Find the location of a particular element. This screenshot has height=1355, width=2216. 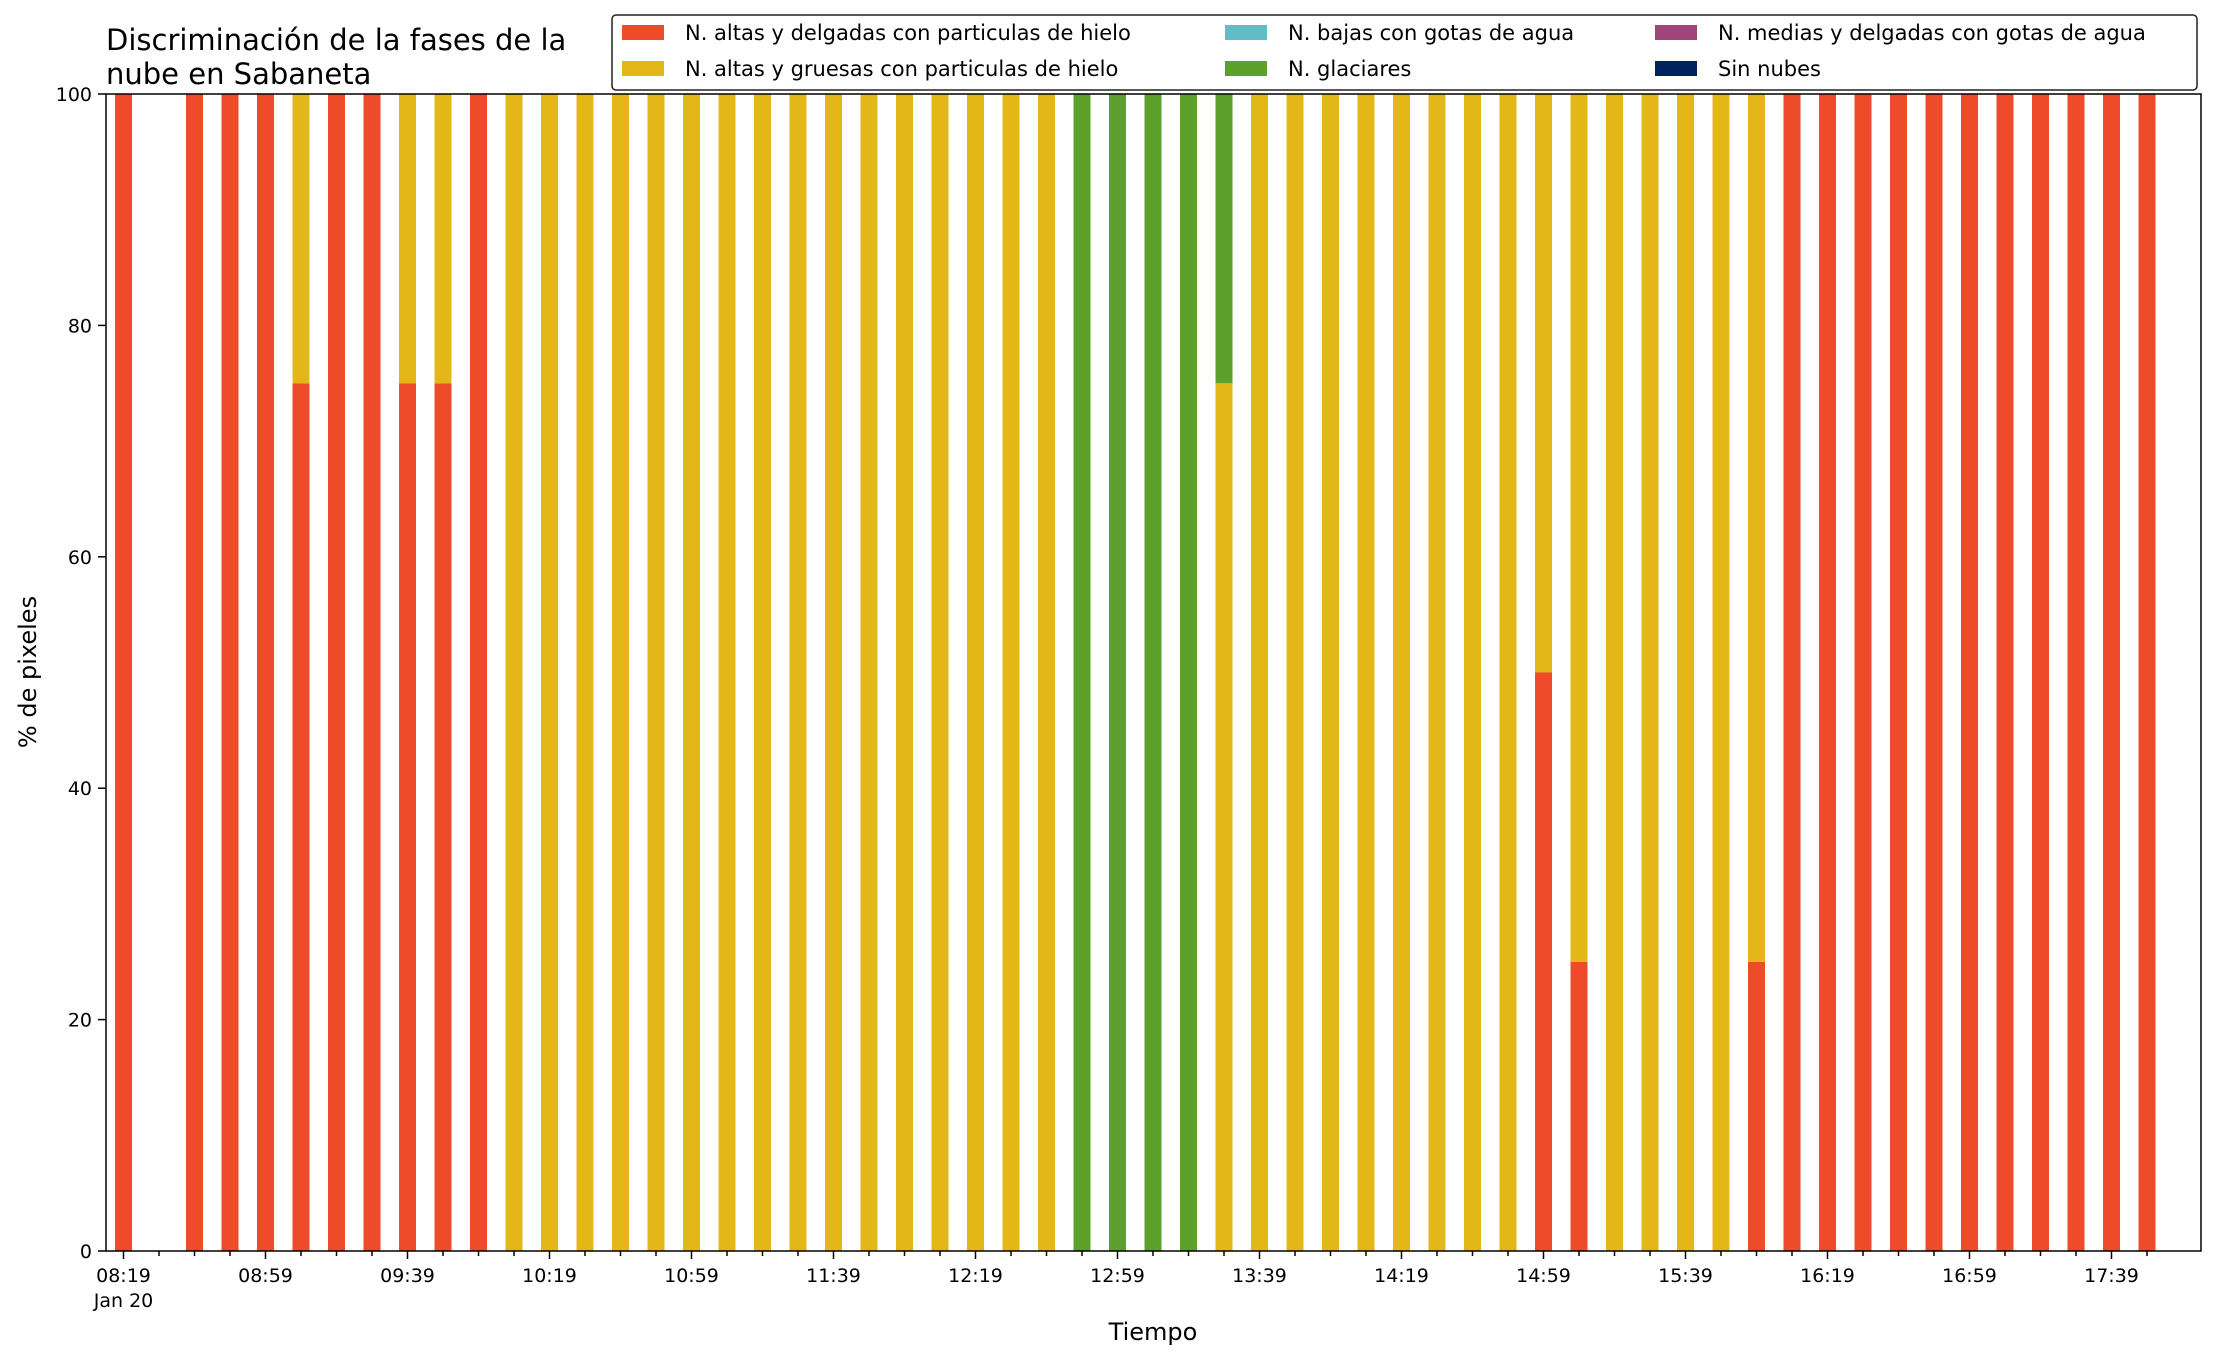

x-tick-label: 12:19 is located at coordinates (975, 1276).